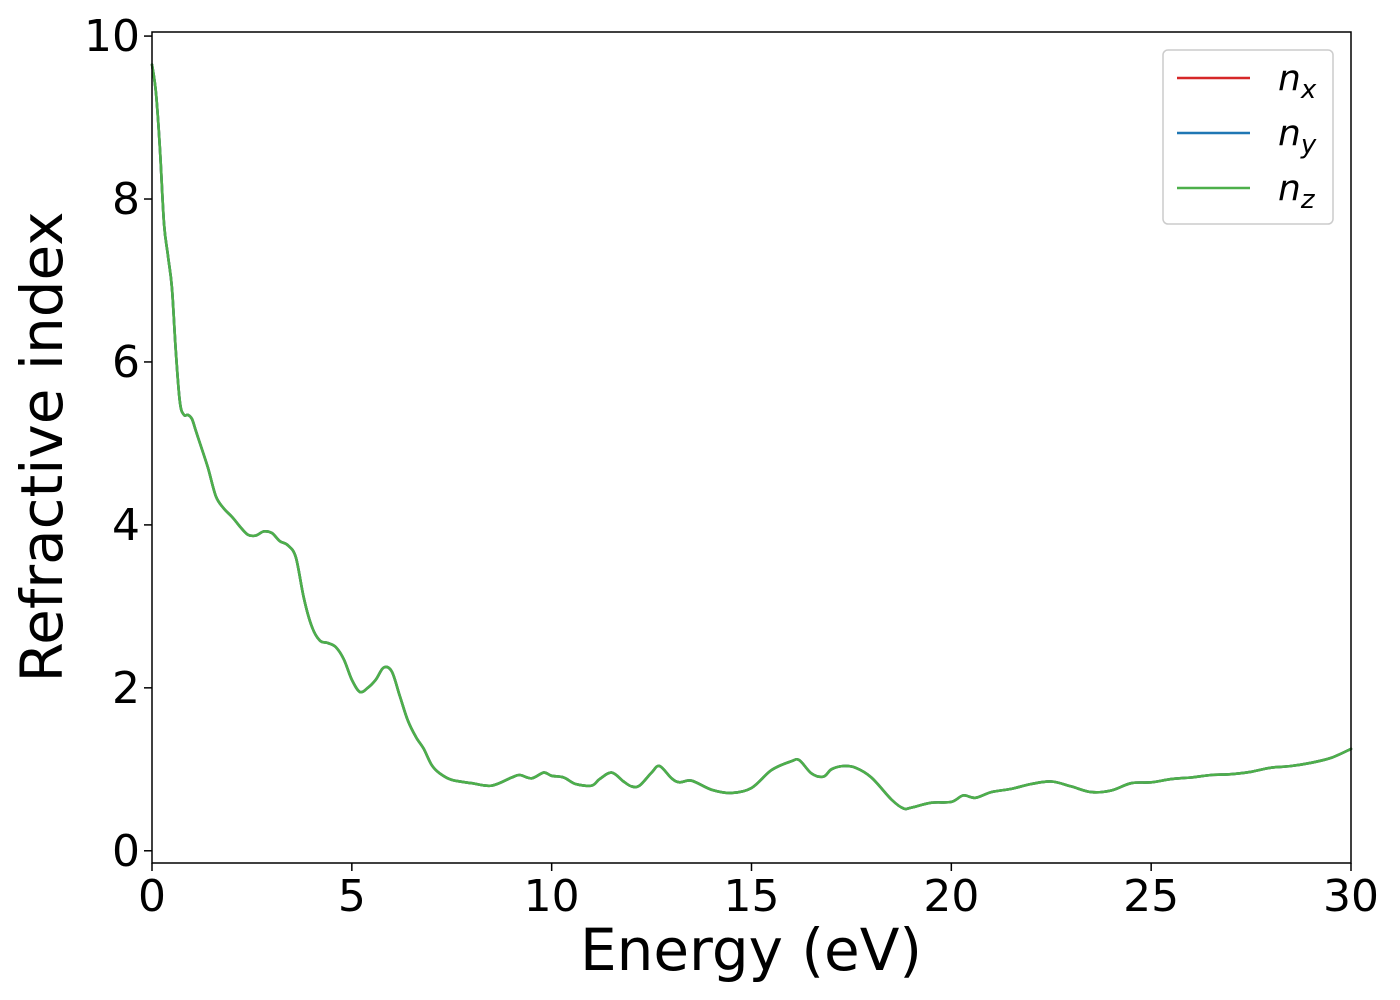 The image size is (1400, 1000). What do you see at coordinates (1151, 896) in the screenshot?
I see `x-tick-label: 25` at bounding box center [1151, 896].